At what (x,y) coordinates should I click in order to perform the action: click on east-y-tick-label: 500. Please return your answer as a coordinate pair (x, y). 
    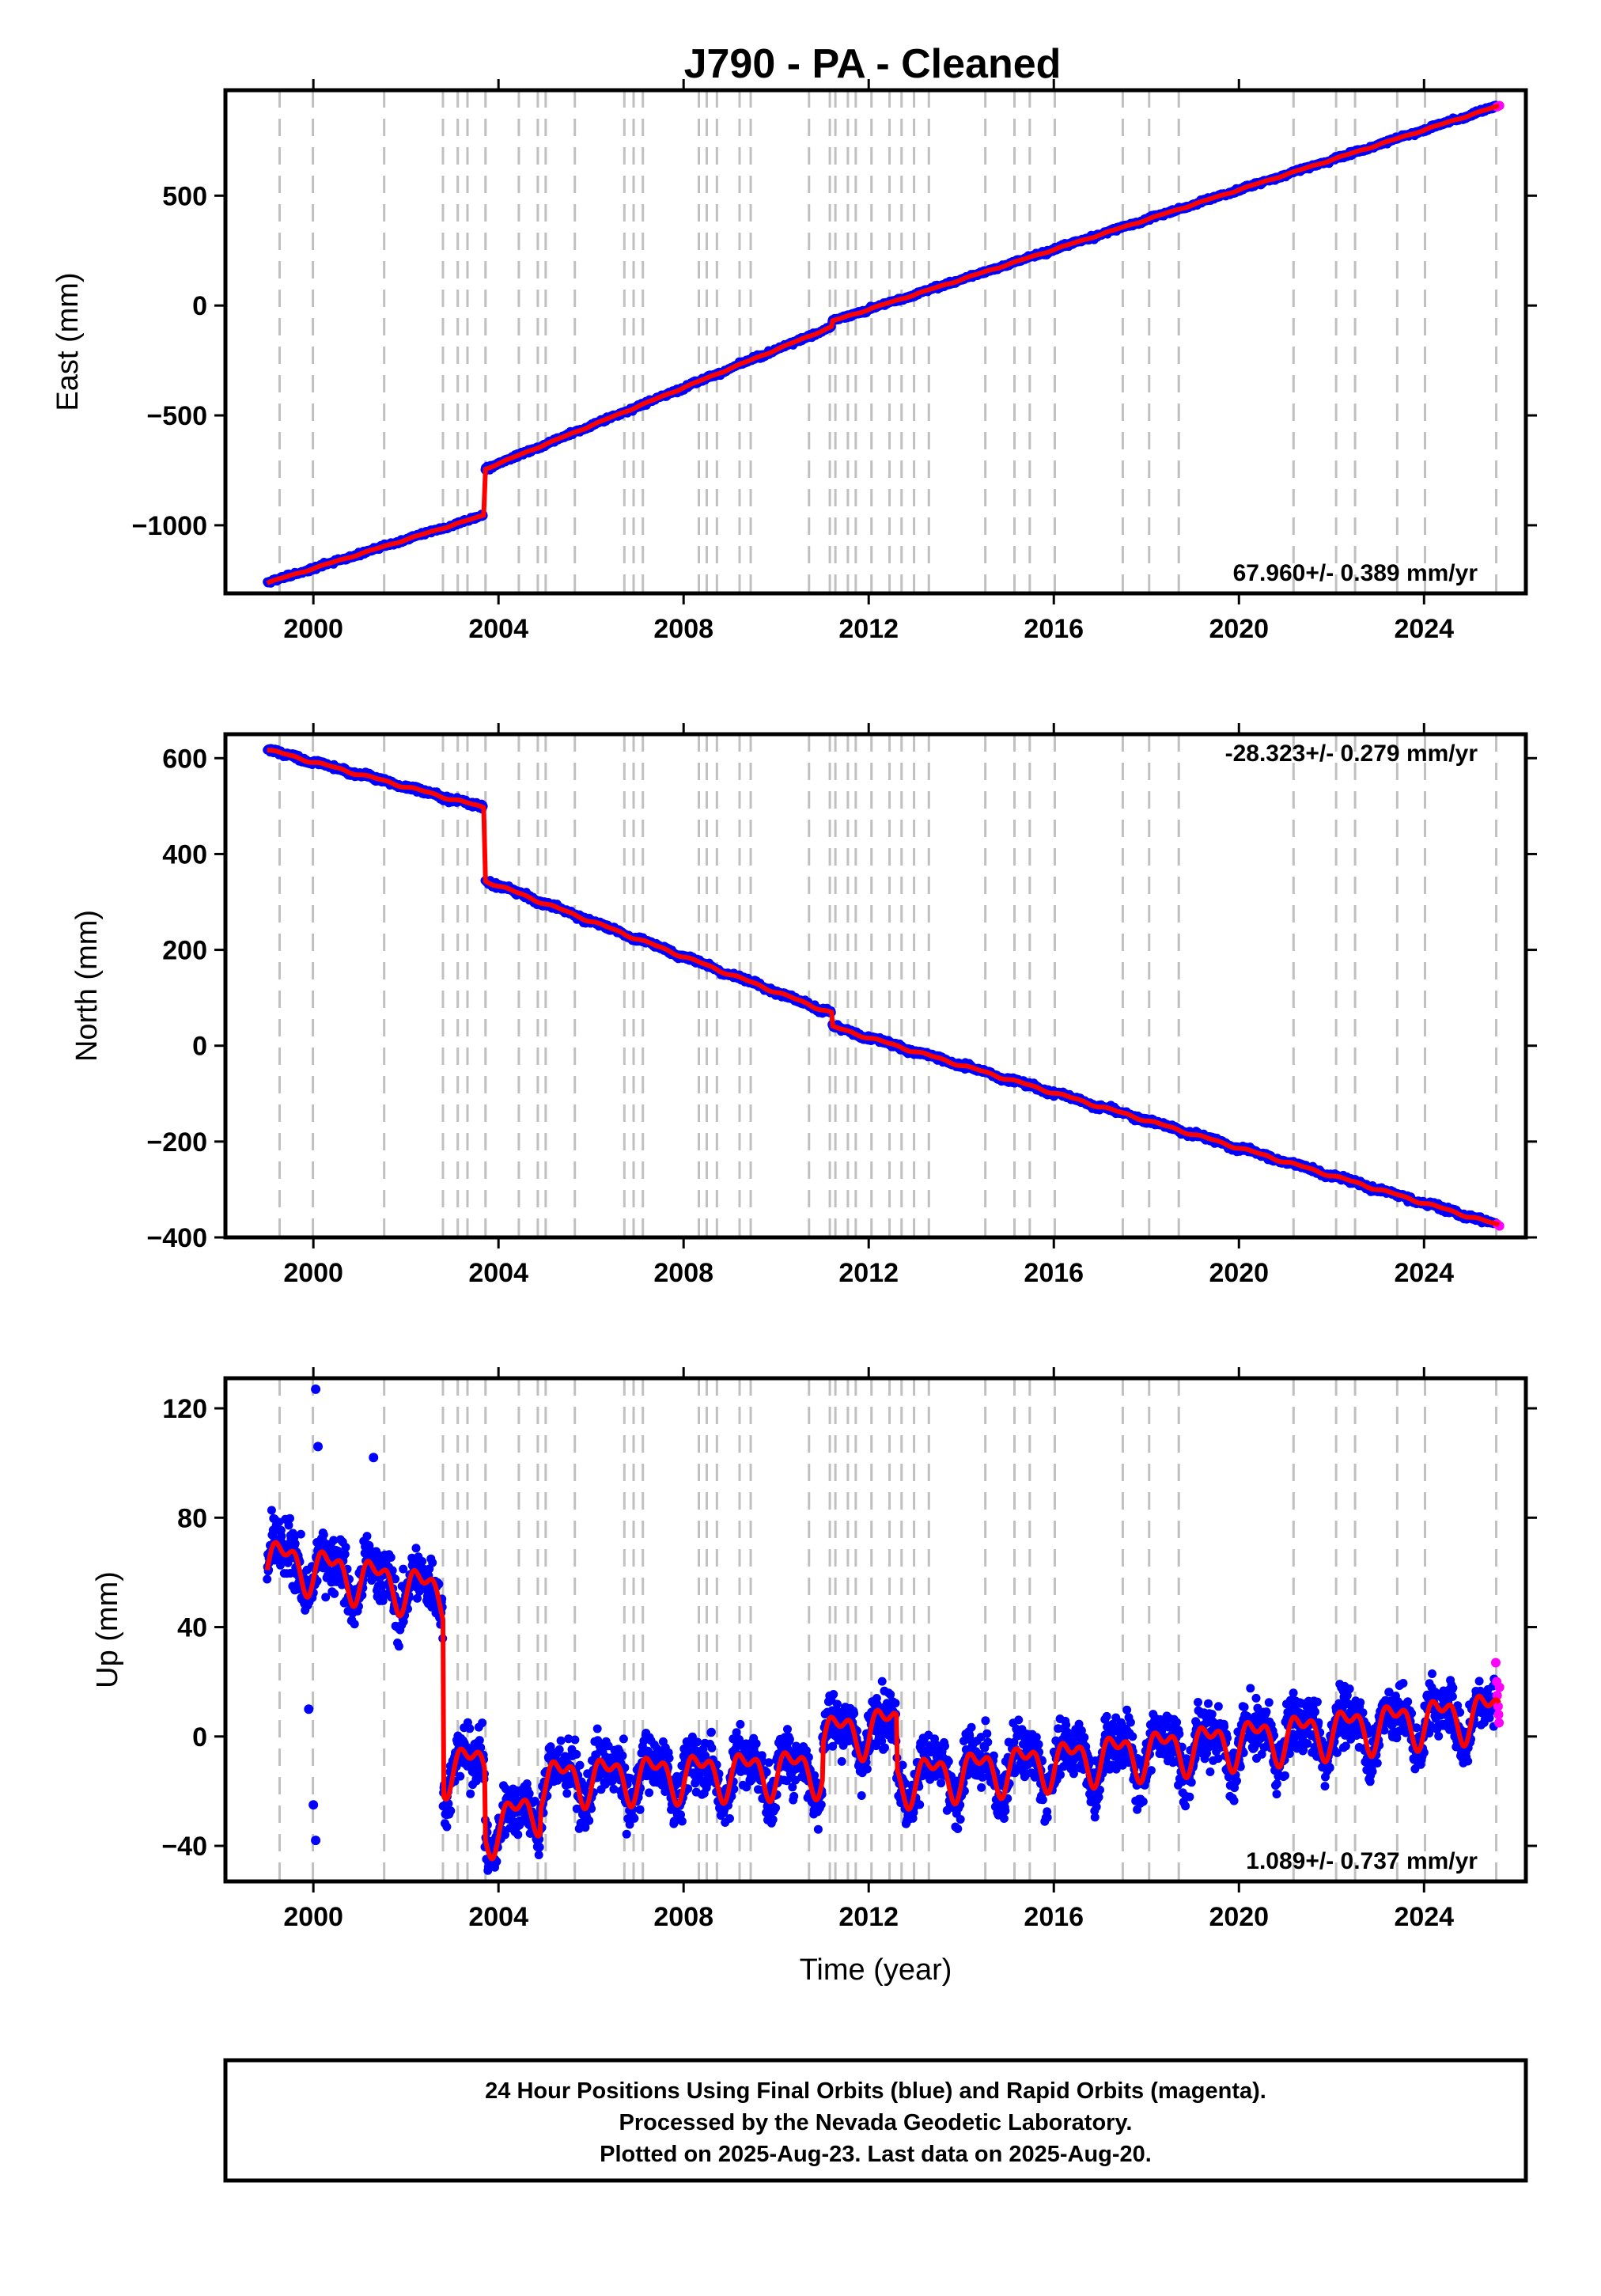
    Looking at the image, I should click on (184, 196).